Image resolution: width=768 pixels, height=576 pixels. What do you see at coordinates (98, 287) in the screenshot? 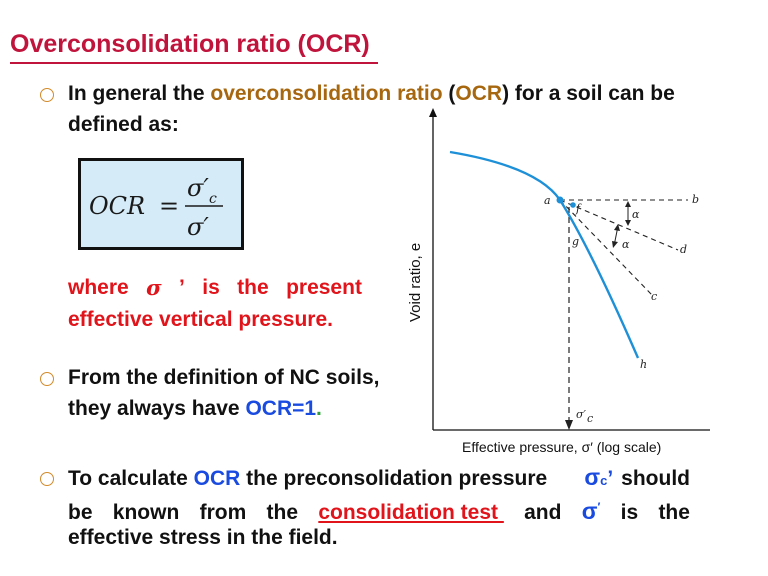
I see `definition-word-where: where` at bounding box center [98, 287].